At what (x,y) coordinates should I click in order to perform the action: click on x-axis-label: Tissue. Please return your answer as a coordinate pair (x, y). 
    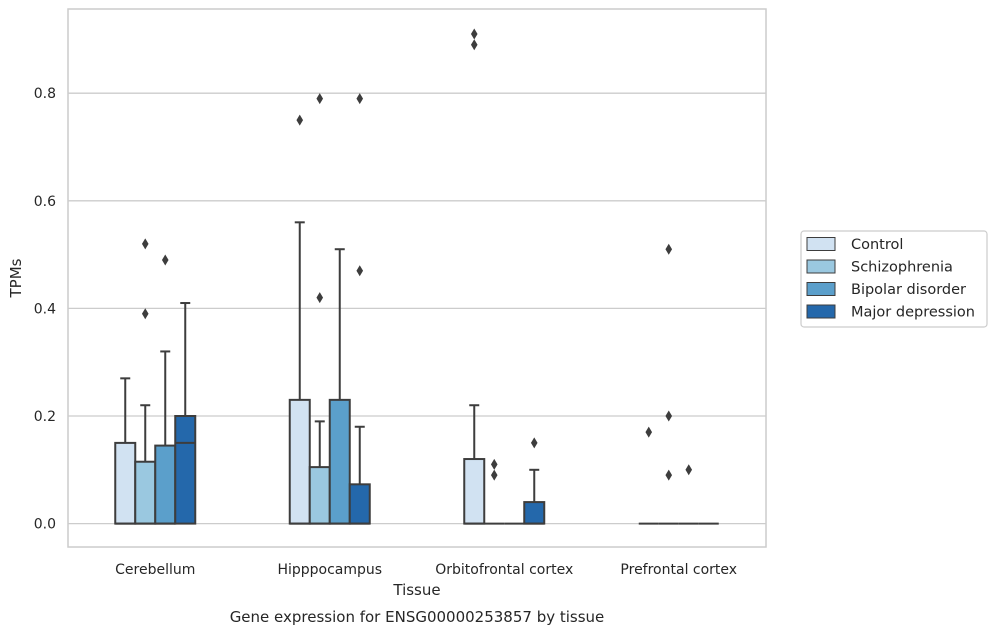
    Looking at the image, I should click on (416, 590).